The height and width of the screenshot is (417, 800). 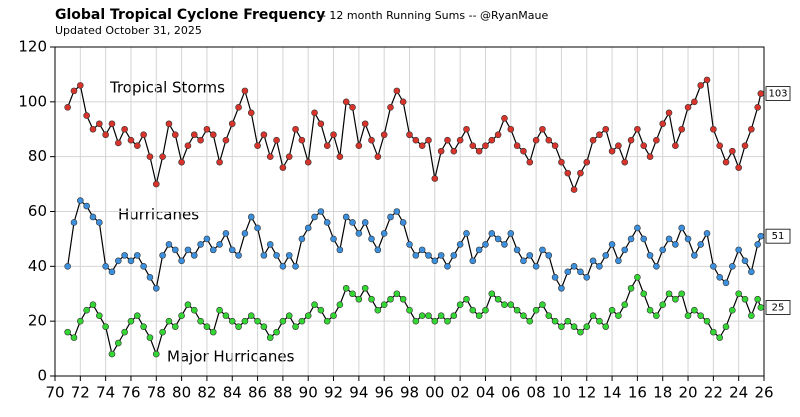 What do you see at coordinates (37, 156) in the screenshot?
I see `y-tick-label: 80` at bounding box center [37, 156].